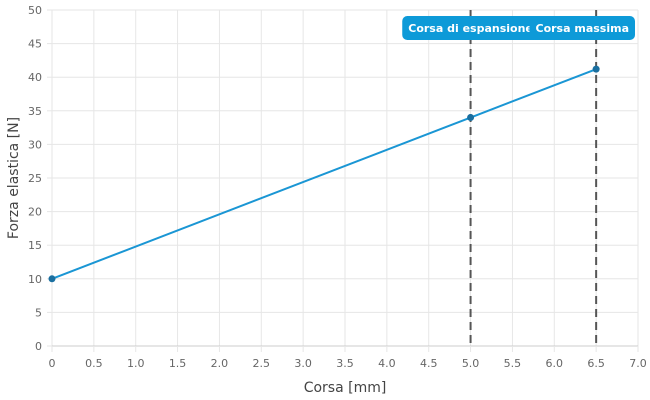  Describe the element at coordinates (513, 363) in the screenshot. I see `x-tick-label: 5.5` at that location.